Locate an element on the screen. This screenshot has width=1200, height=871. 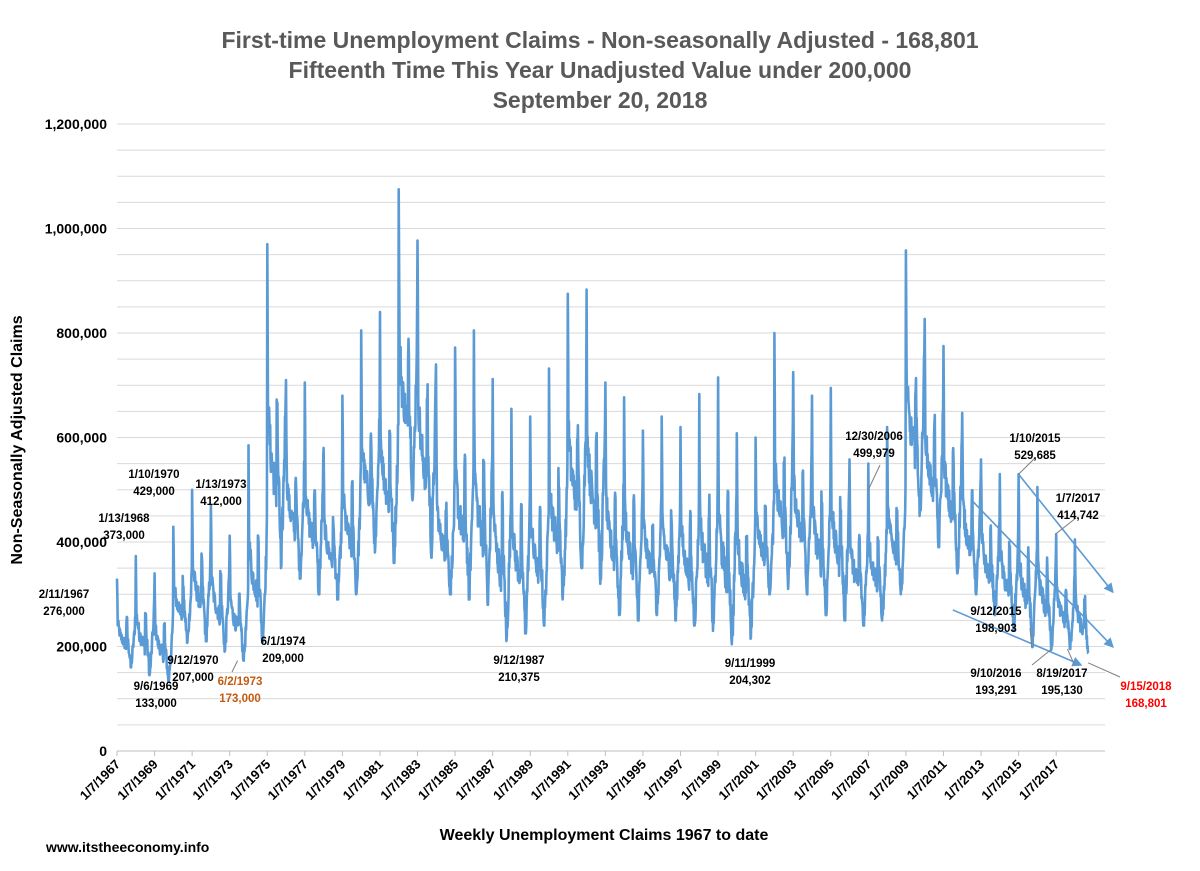
x-axis-label: Weekly Unemployment Claims 1967 to date is located at coordinates (604, 835).